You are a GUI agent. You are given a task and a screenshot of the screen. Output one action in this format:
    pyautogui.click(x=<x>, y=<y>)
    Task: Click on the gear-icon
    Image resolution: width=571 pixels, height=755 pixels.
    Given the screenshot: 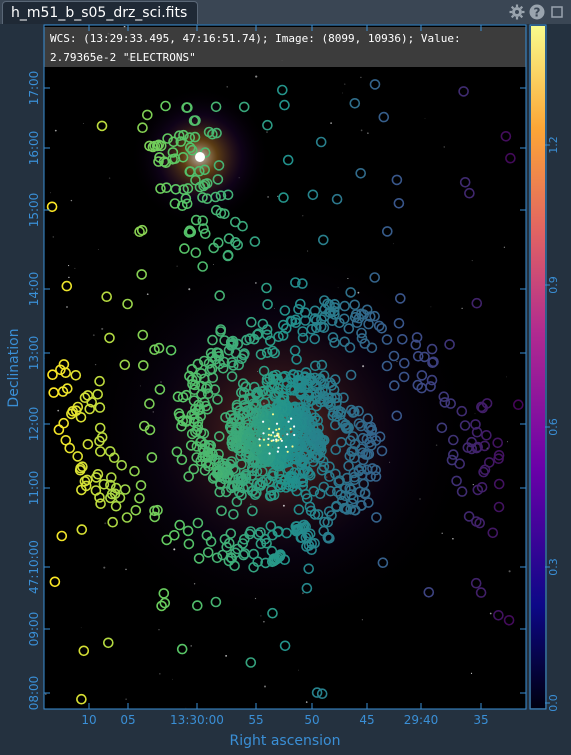 What is the action you would take?
    pyautogui.click(x=517, y=12)
    